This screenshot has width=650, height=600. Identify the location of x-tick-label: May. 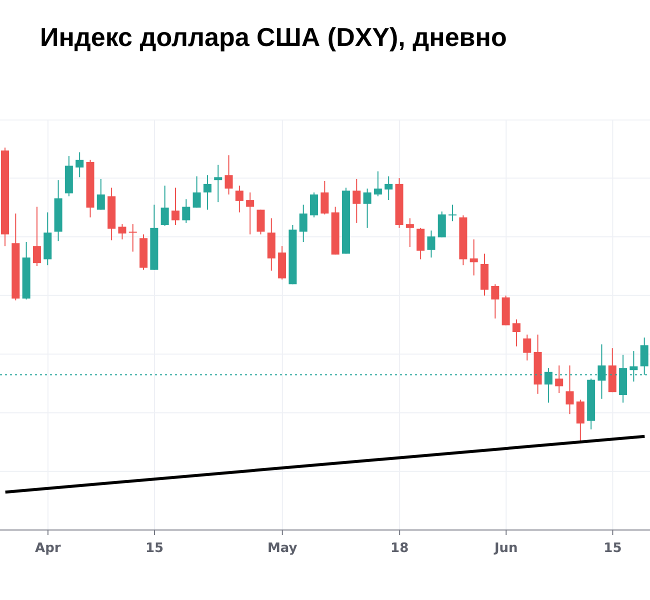
(282, 548).